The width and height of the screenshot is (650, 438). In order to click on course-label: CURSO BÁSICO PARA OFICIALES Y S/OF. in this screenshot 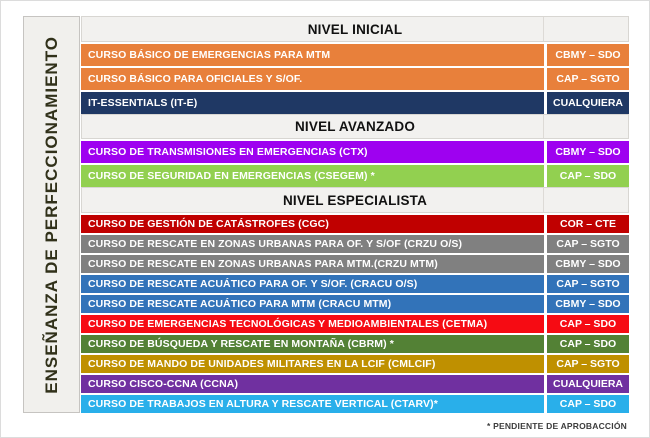, I will do `click(195, 79)`.